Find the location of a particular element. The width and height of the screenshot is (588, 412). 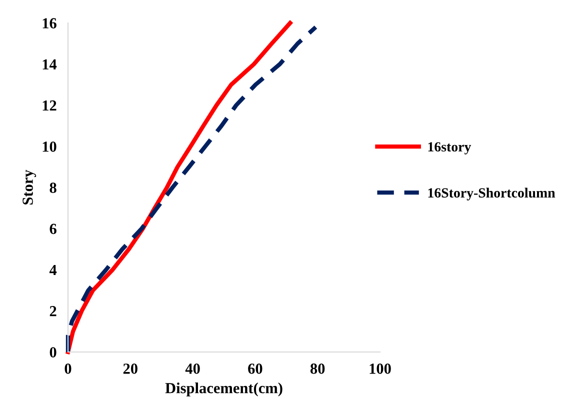

y-tick-label: 12 is located at coordinates (49, 105).